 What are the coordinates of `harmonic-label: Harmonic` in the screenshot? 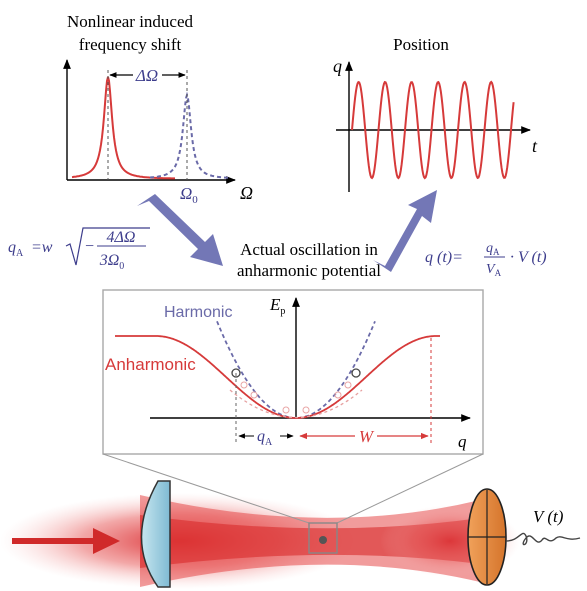 It's located at (198, 312).